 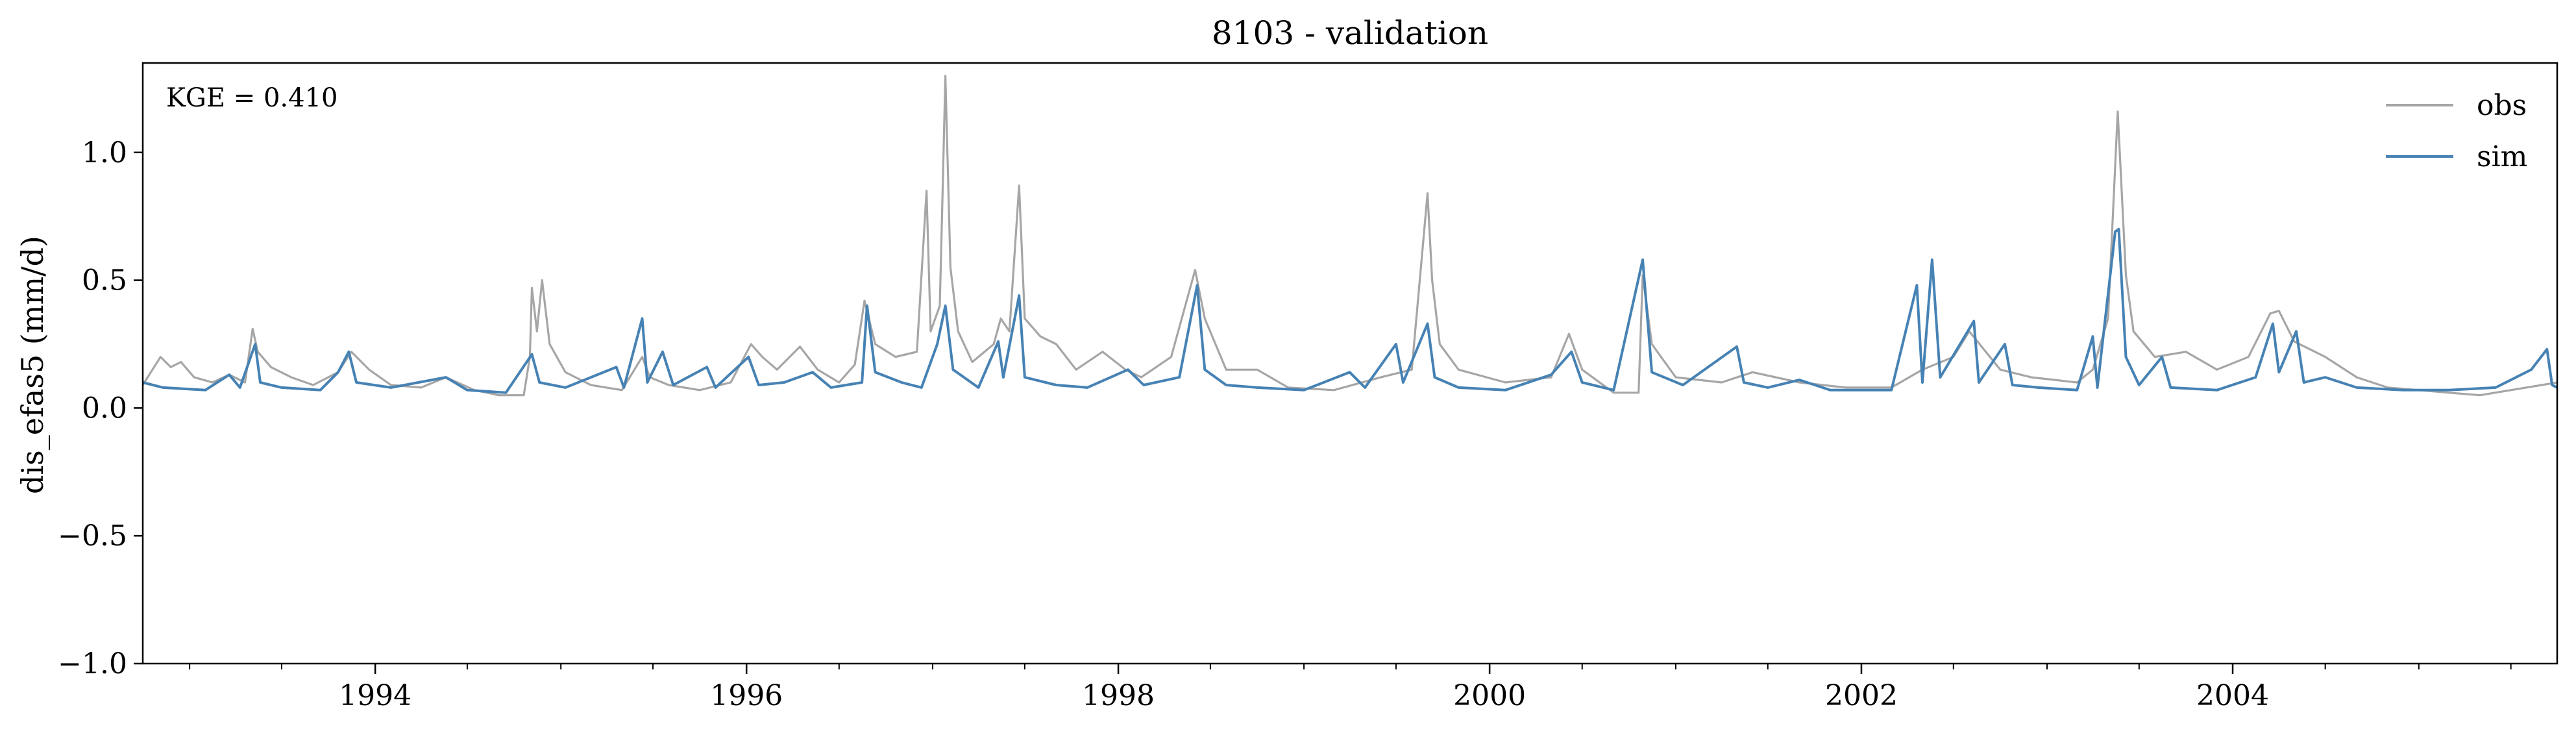 I want to click on x-tick-label: 1998, so click(x=1118, y=695).